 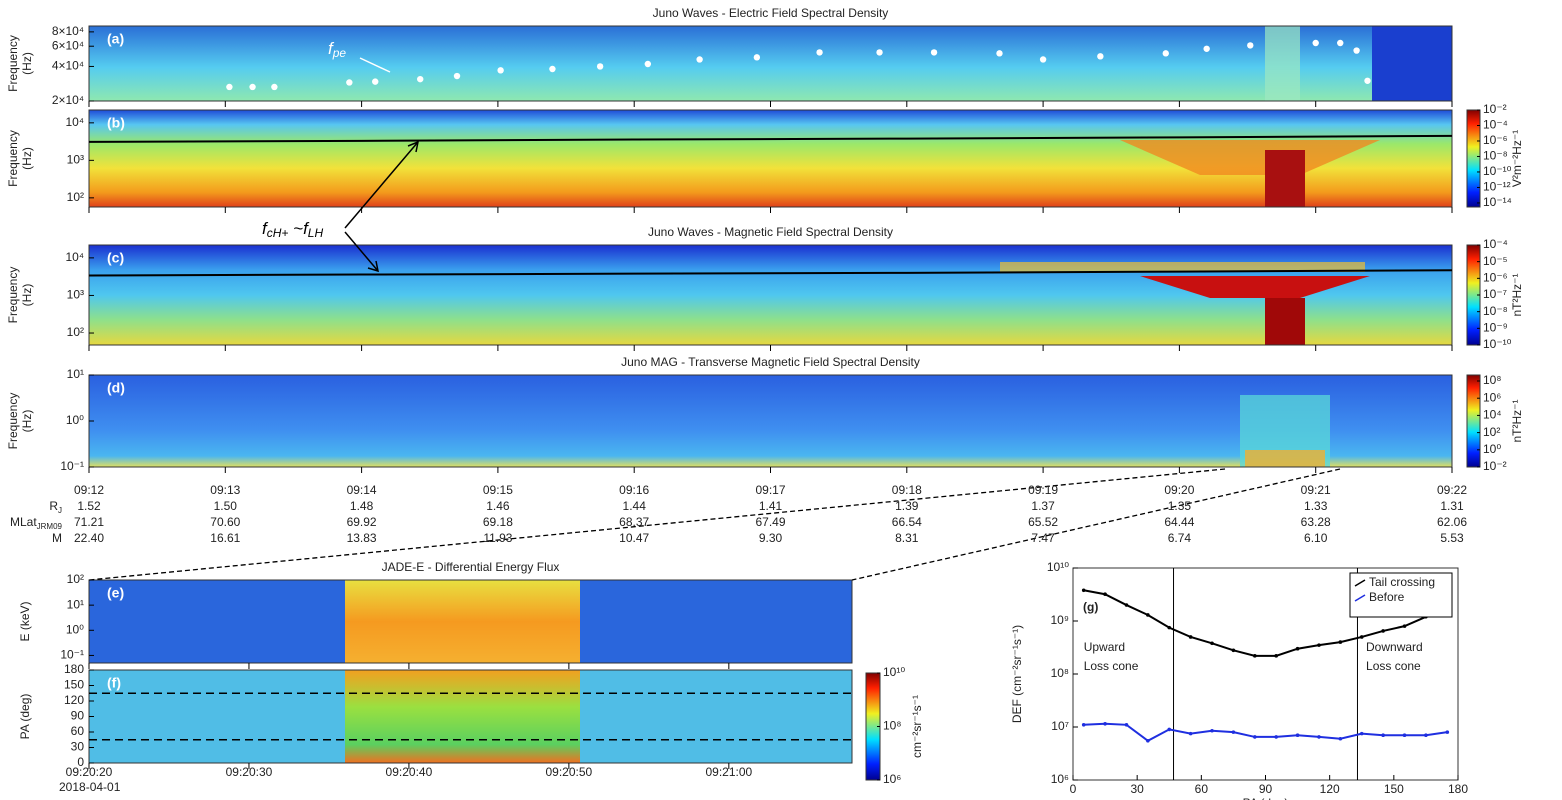 I want to click on ephemeris-value: 67.49, so click(x=770, y=522).